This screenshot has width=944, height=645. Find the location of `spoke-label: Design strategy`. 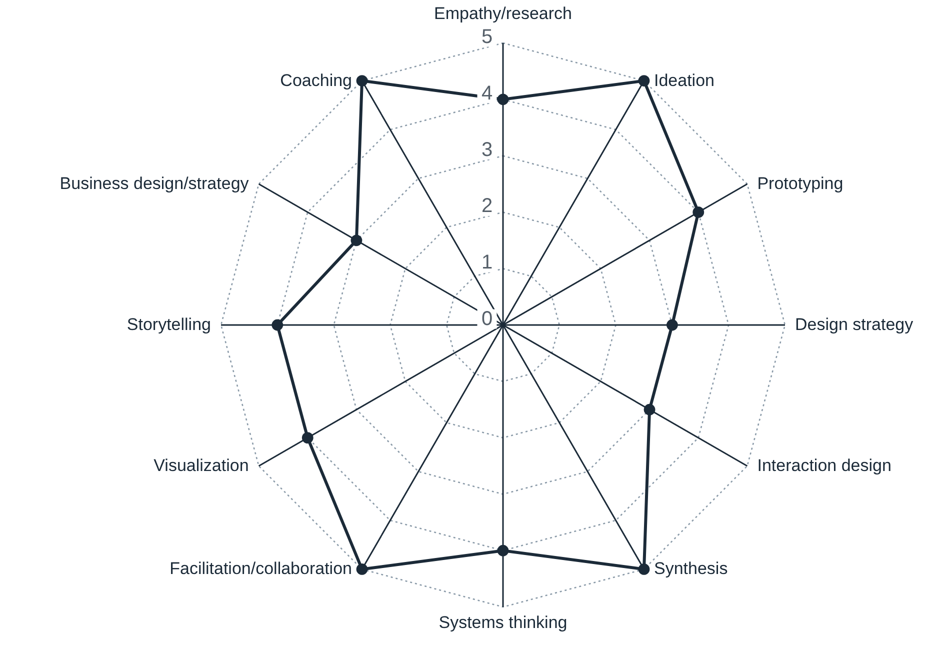

spoke-label: Design strategy is located at coordinates (854, 324).